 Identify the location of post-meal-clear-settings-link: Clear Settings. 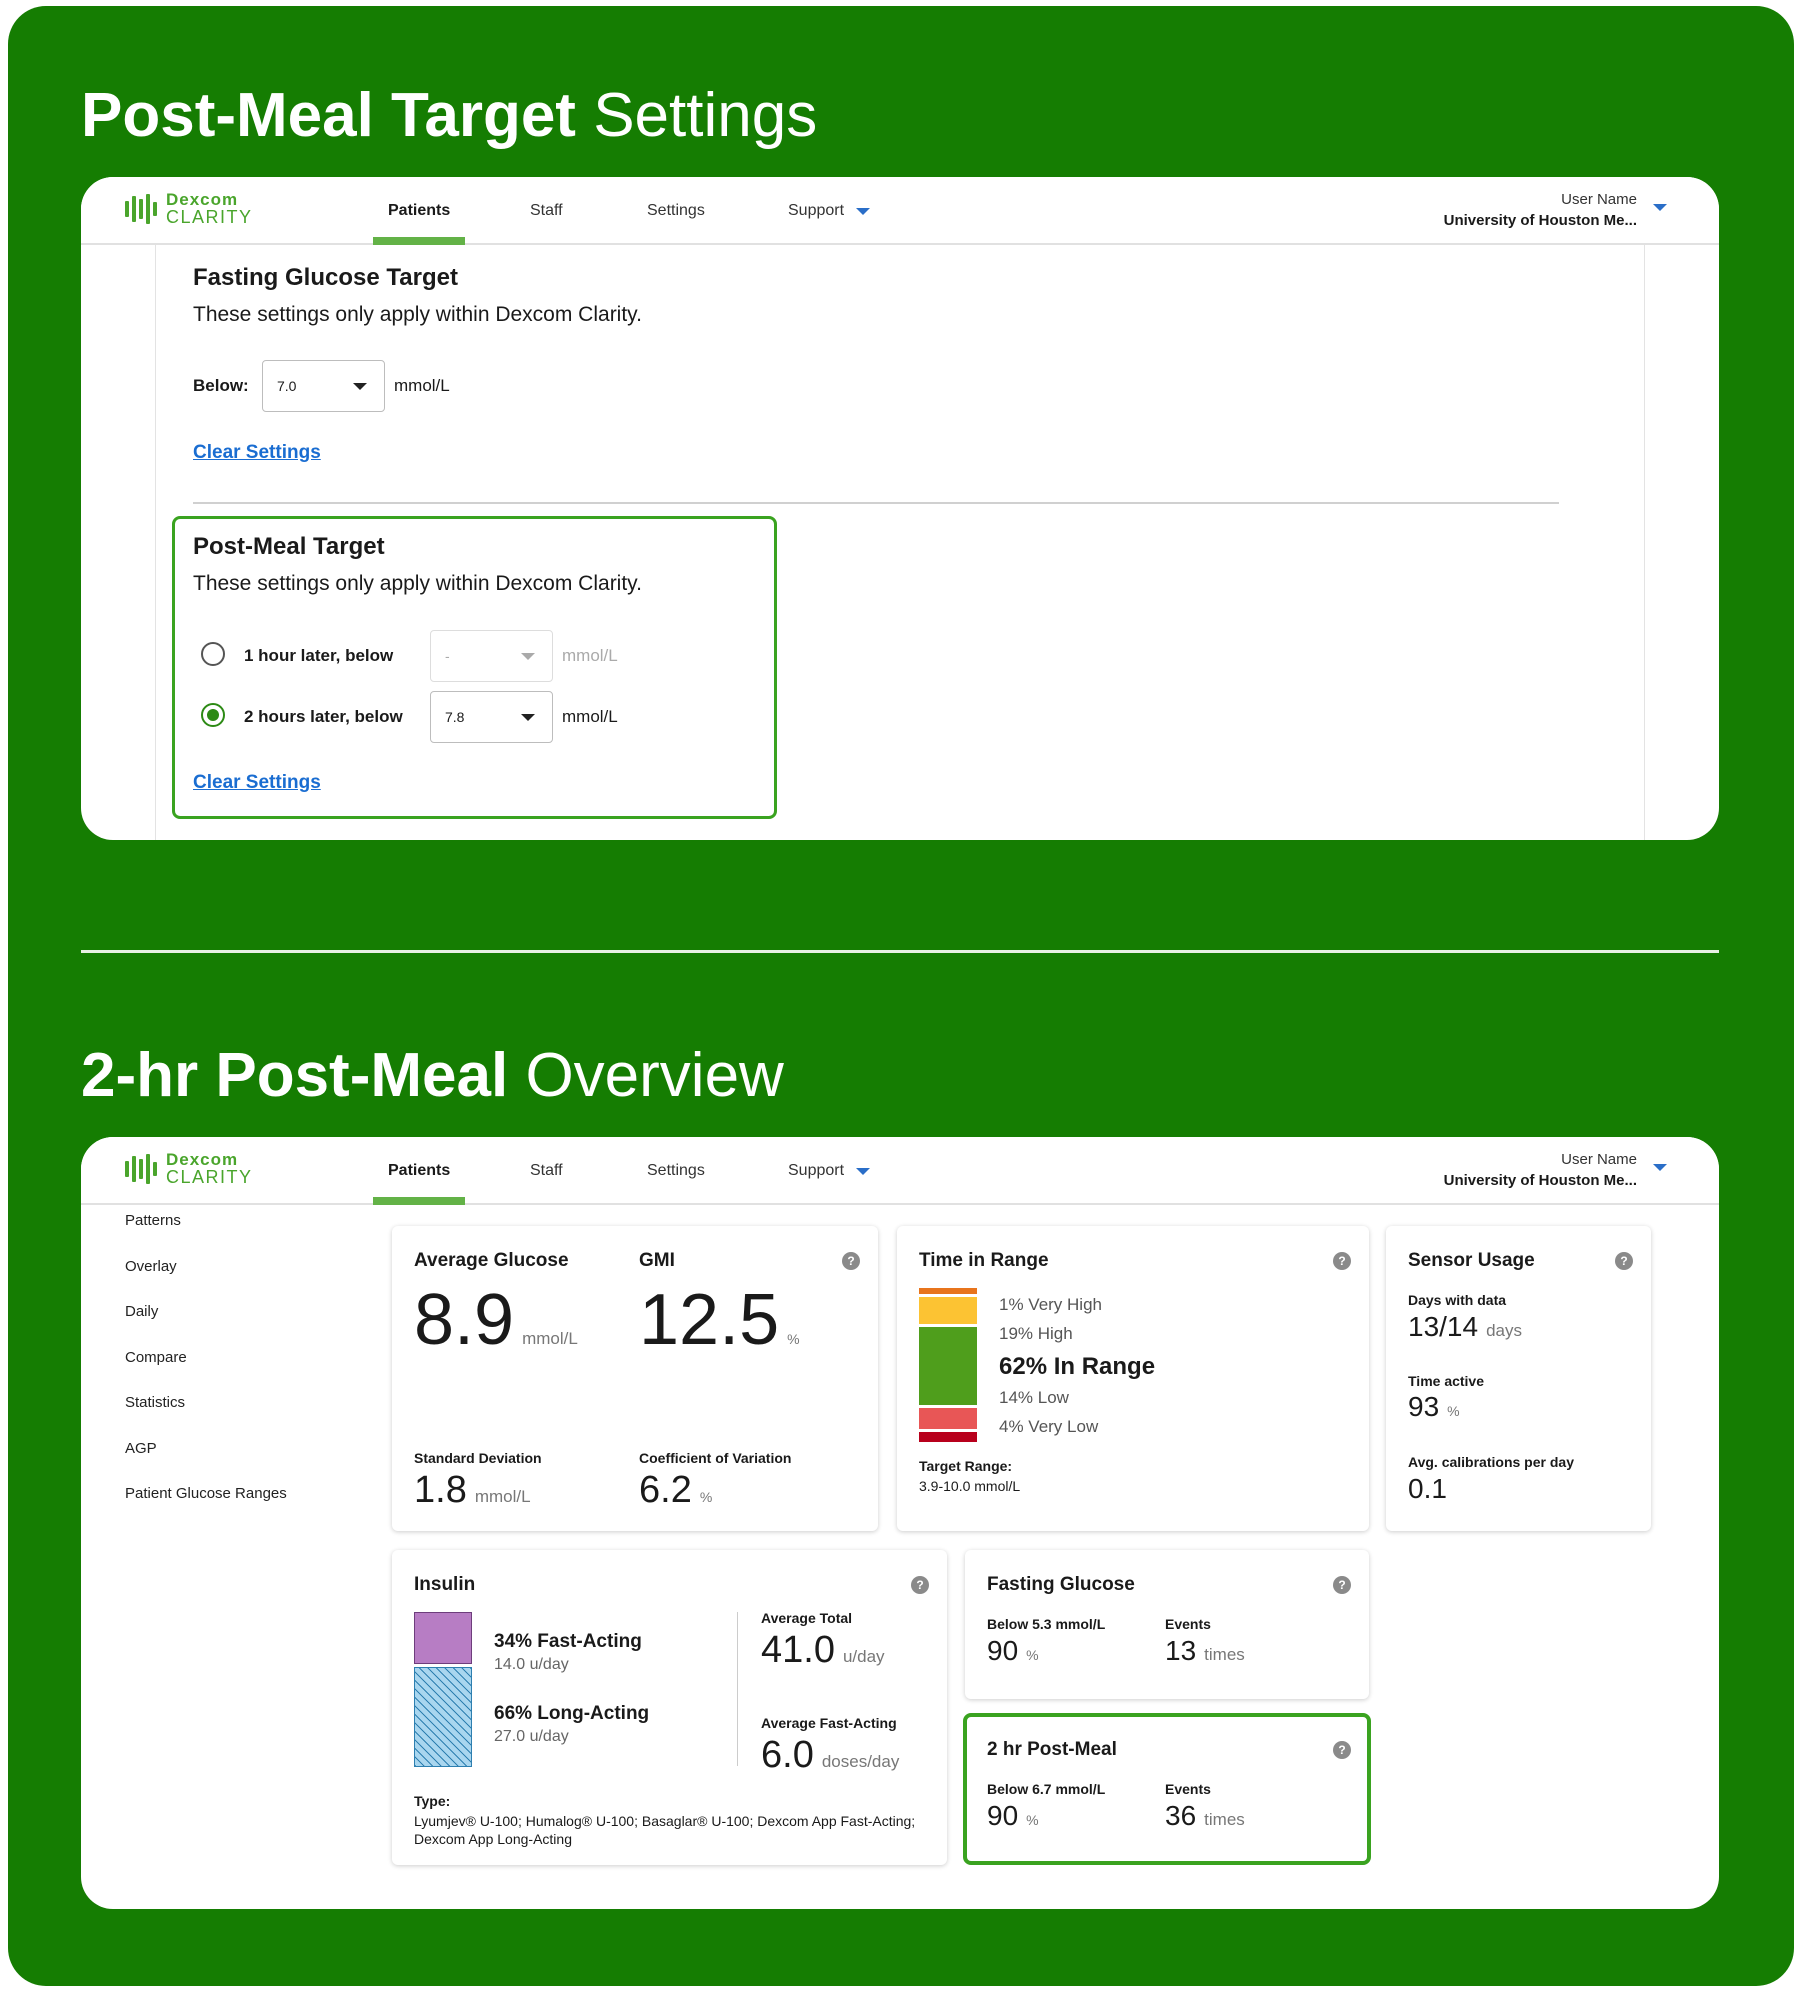
(257, 782).